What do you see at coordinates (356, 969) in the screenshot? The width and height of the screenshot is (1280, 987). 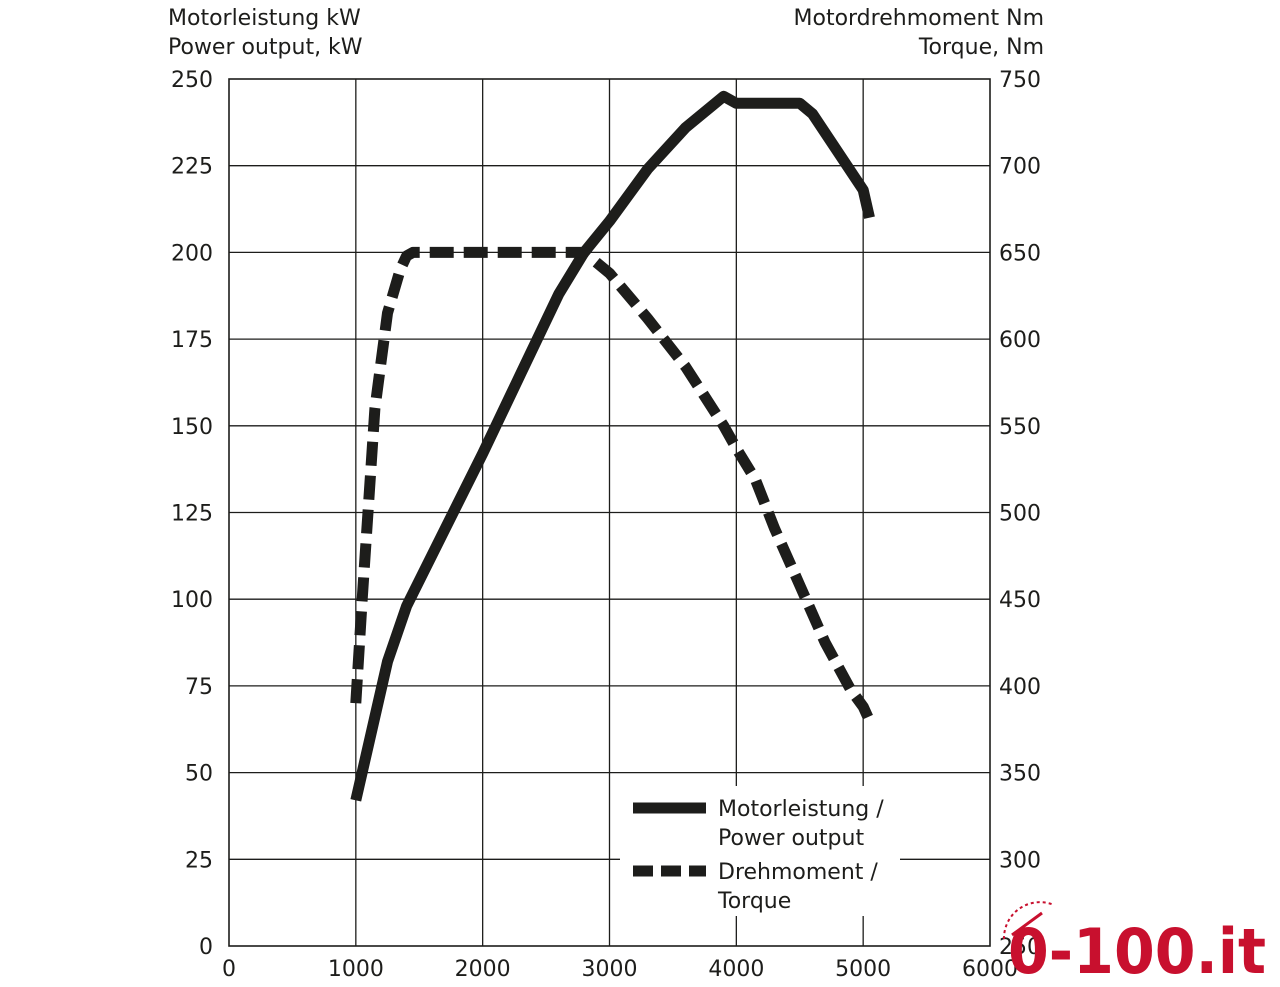 I see `x-tick-label: 1000` at bounding box center [356, 969].